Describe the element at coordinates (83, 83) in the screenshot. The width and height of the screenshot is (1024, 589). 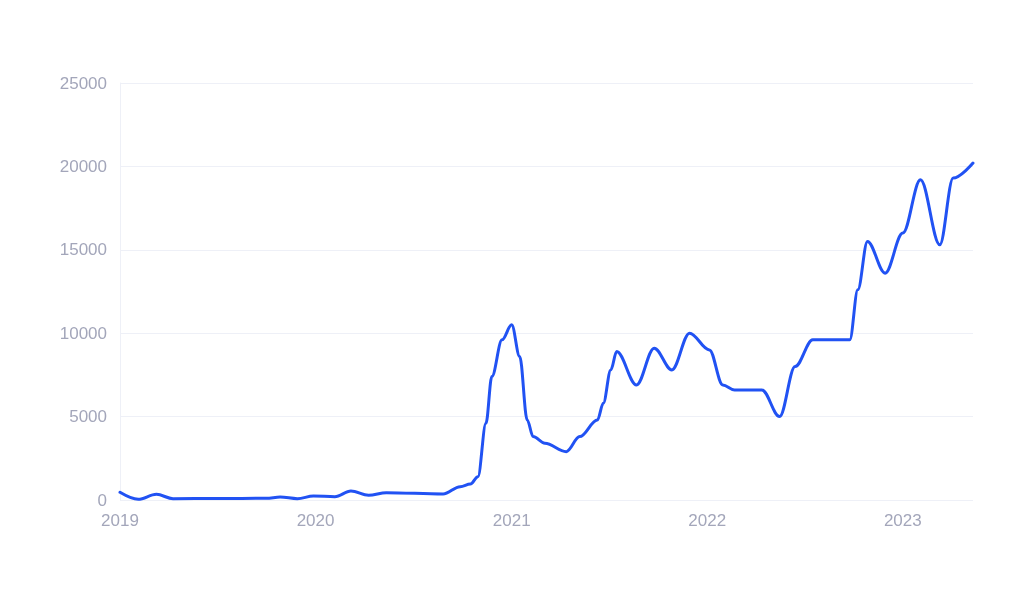
I see `y-tick-label: 25000` at that location.